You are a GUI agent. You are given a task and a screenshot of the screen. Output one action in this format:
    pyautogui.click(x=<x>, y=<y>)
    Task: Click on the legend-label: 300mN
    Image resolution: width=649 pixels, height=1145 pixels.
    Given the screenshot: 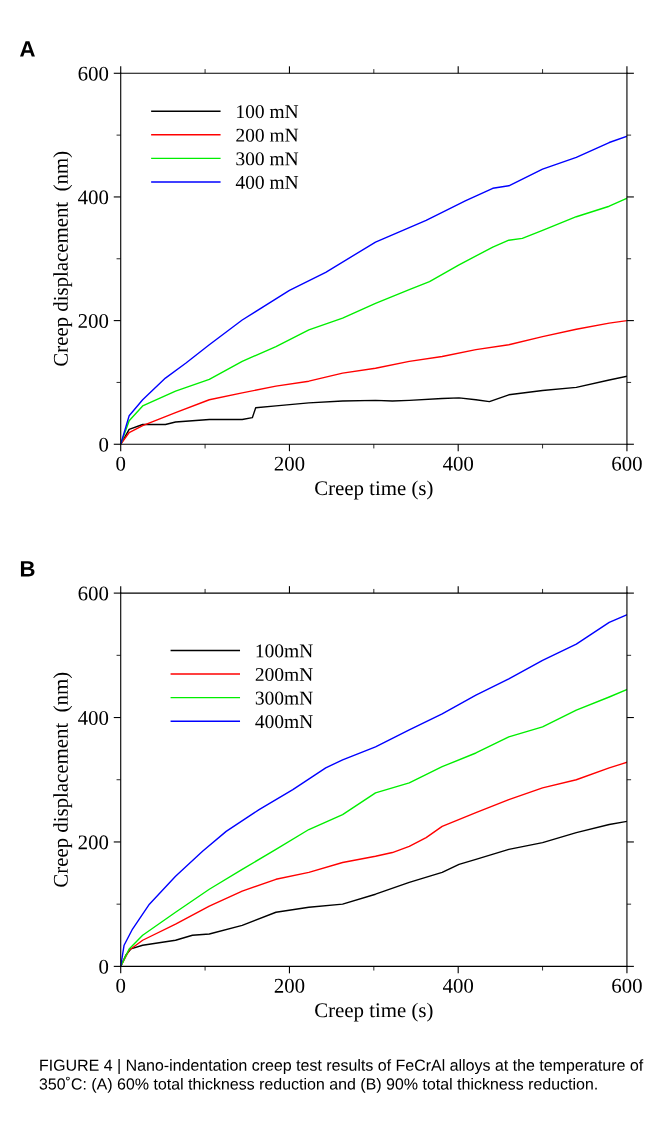 What is the action you would take?
    pyautogui.click(x=284, y=698)
    